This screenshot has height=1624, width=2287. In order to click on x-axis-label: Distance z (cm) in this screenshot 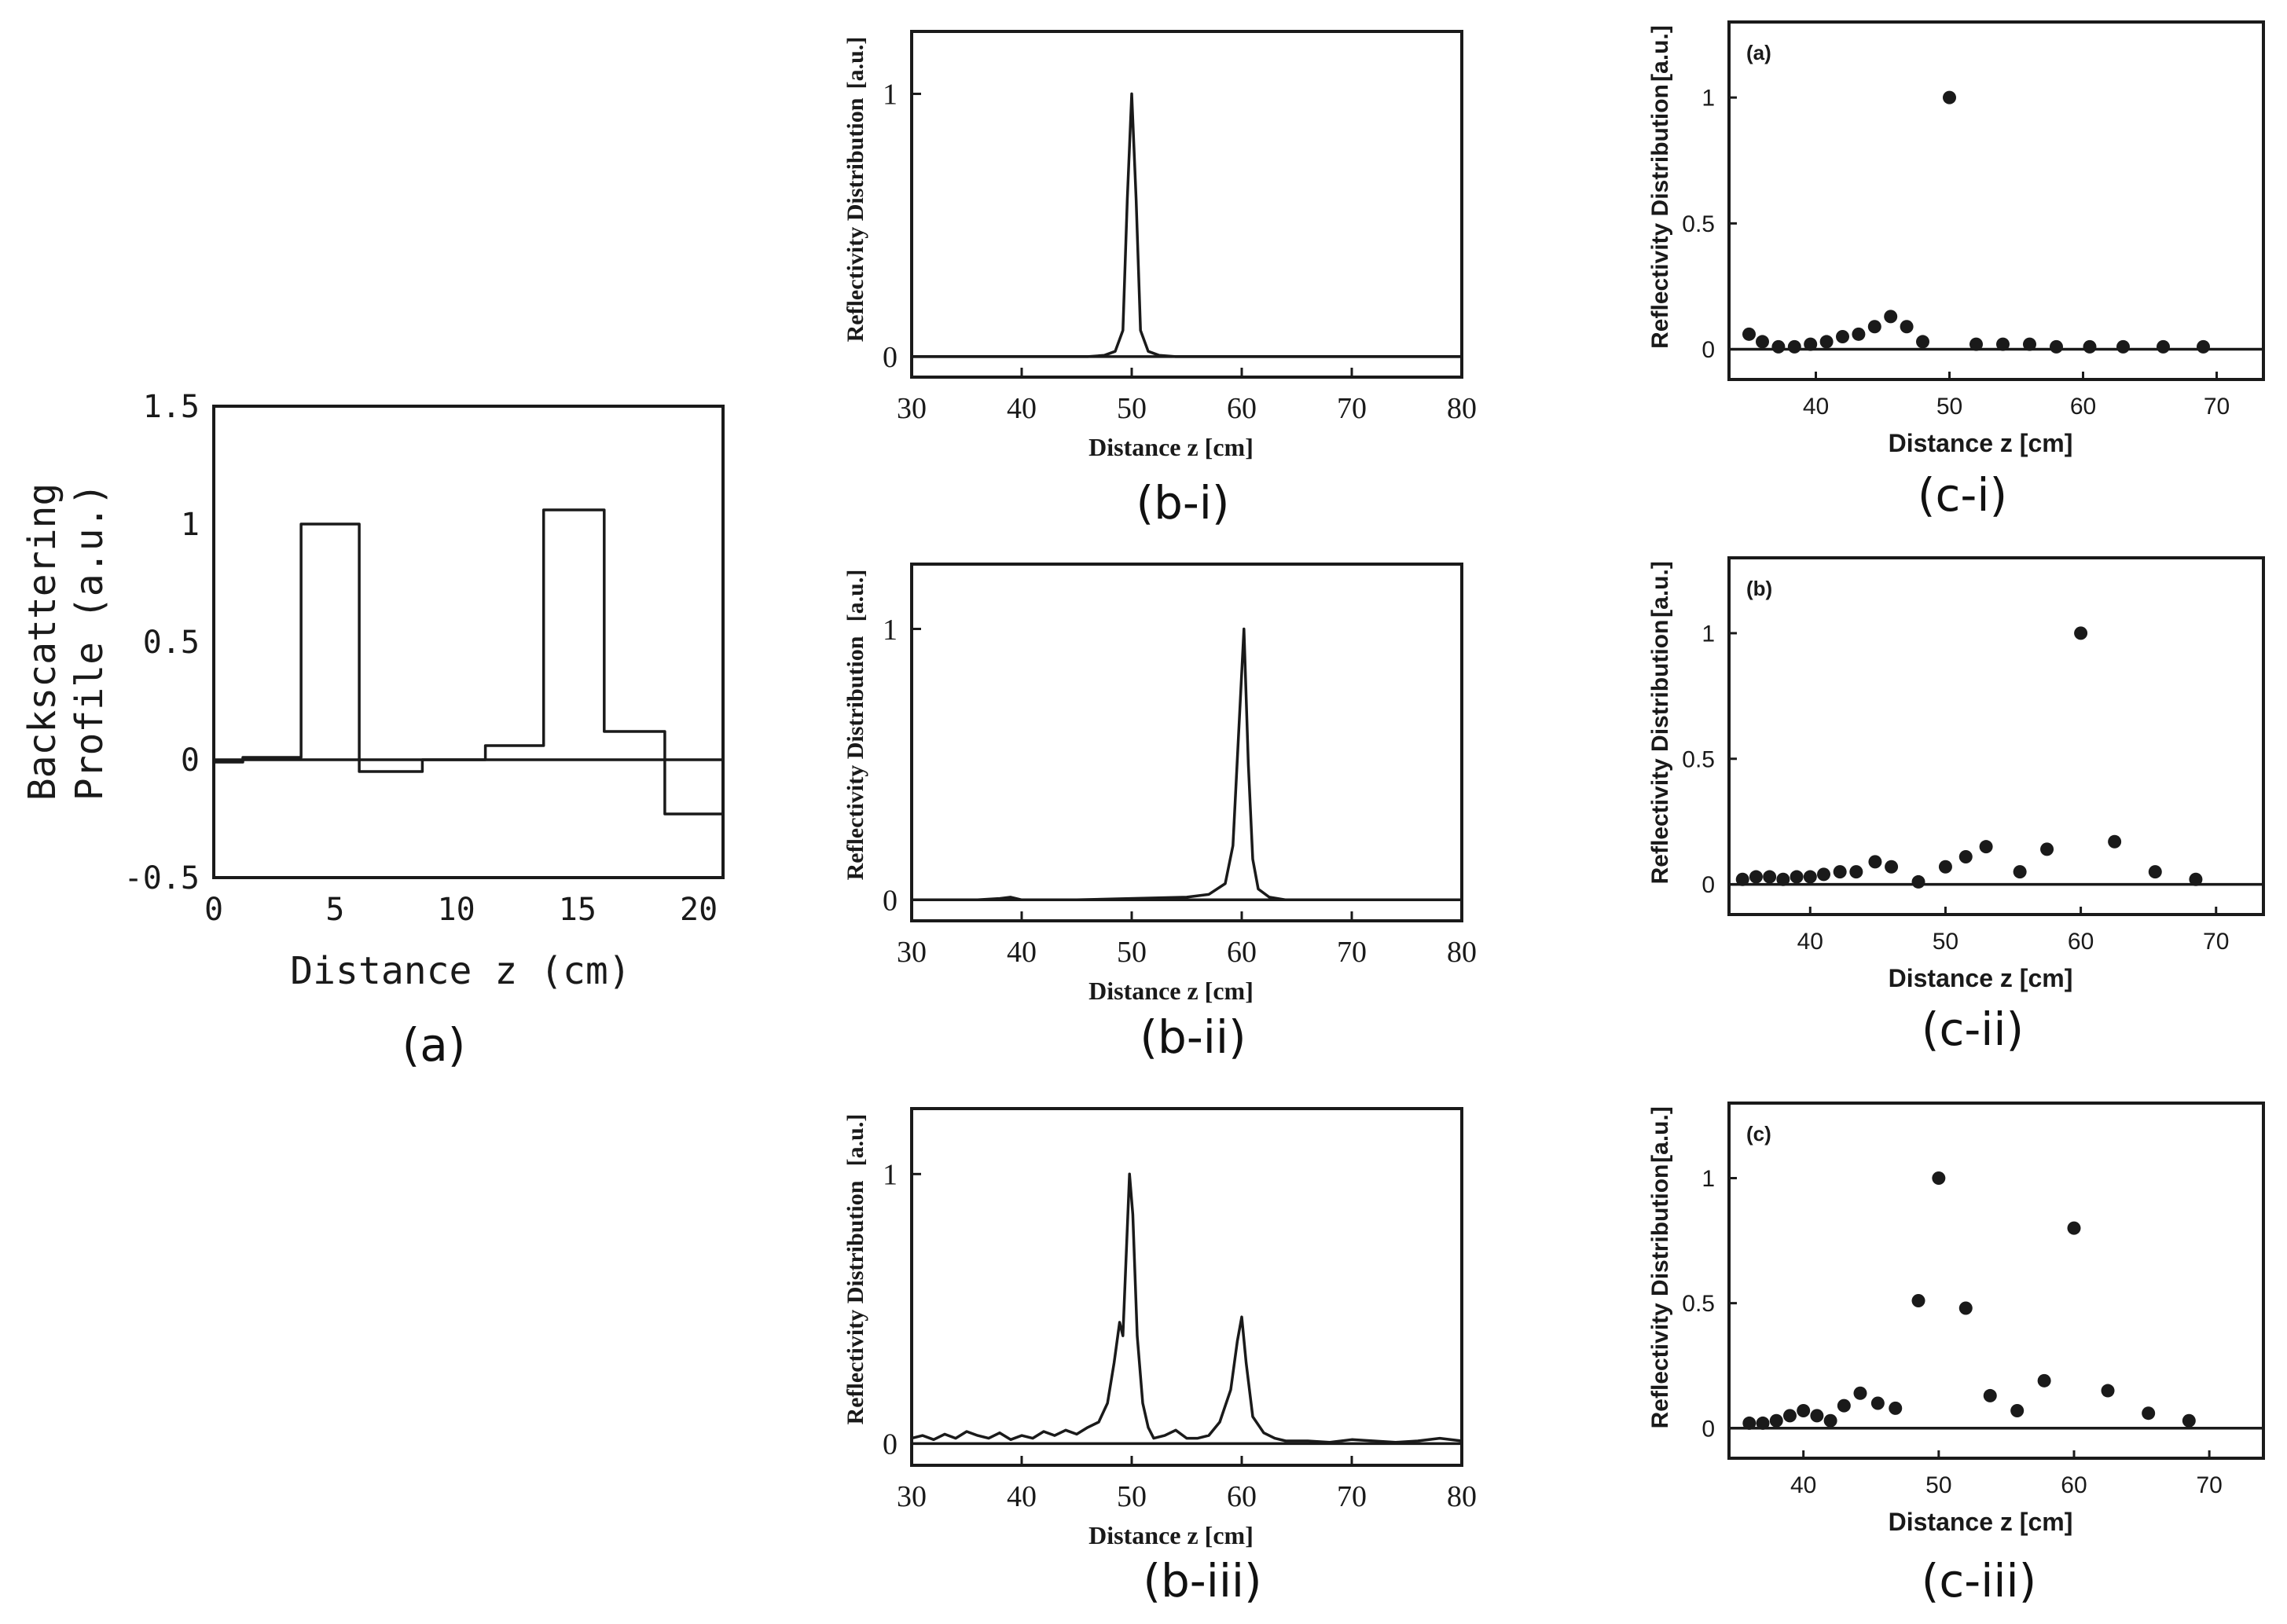, I will do `click(460, 971)`.